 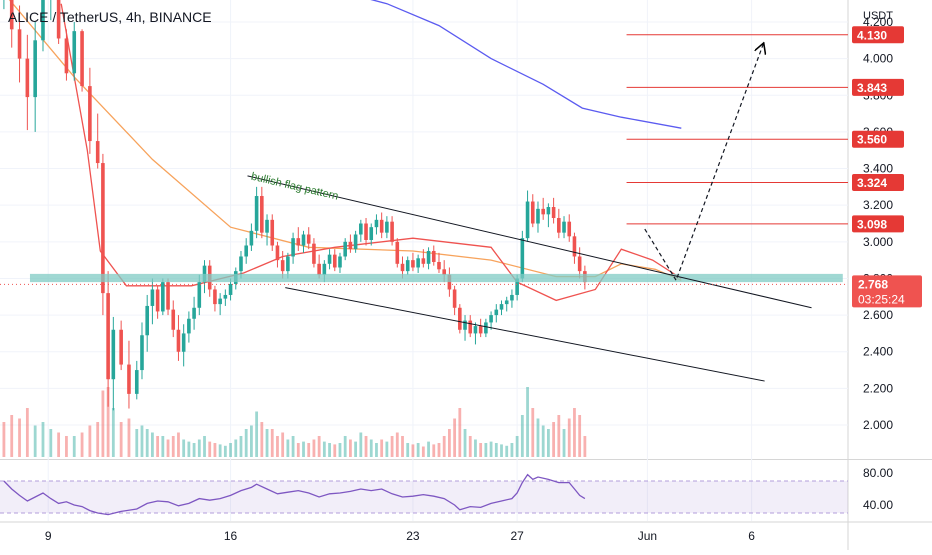 I want to click on date-tick-label: 6, so click(x=751, y=536).